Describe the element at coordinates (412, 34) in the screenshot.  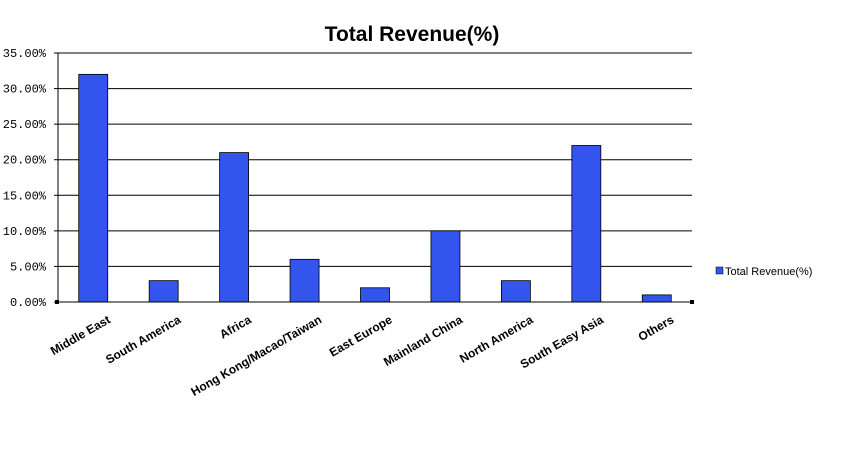
I see `chart-title: Total Revenue(%)` at that location.